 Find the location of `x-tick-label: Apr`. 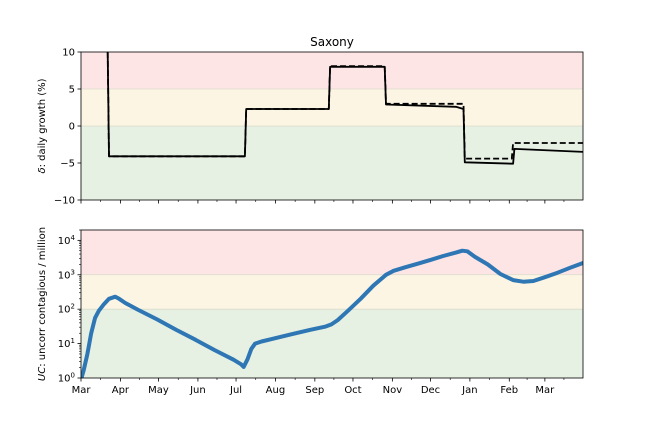

x-tick-label: Apr is located at coordinates (121, 390).